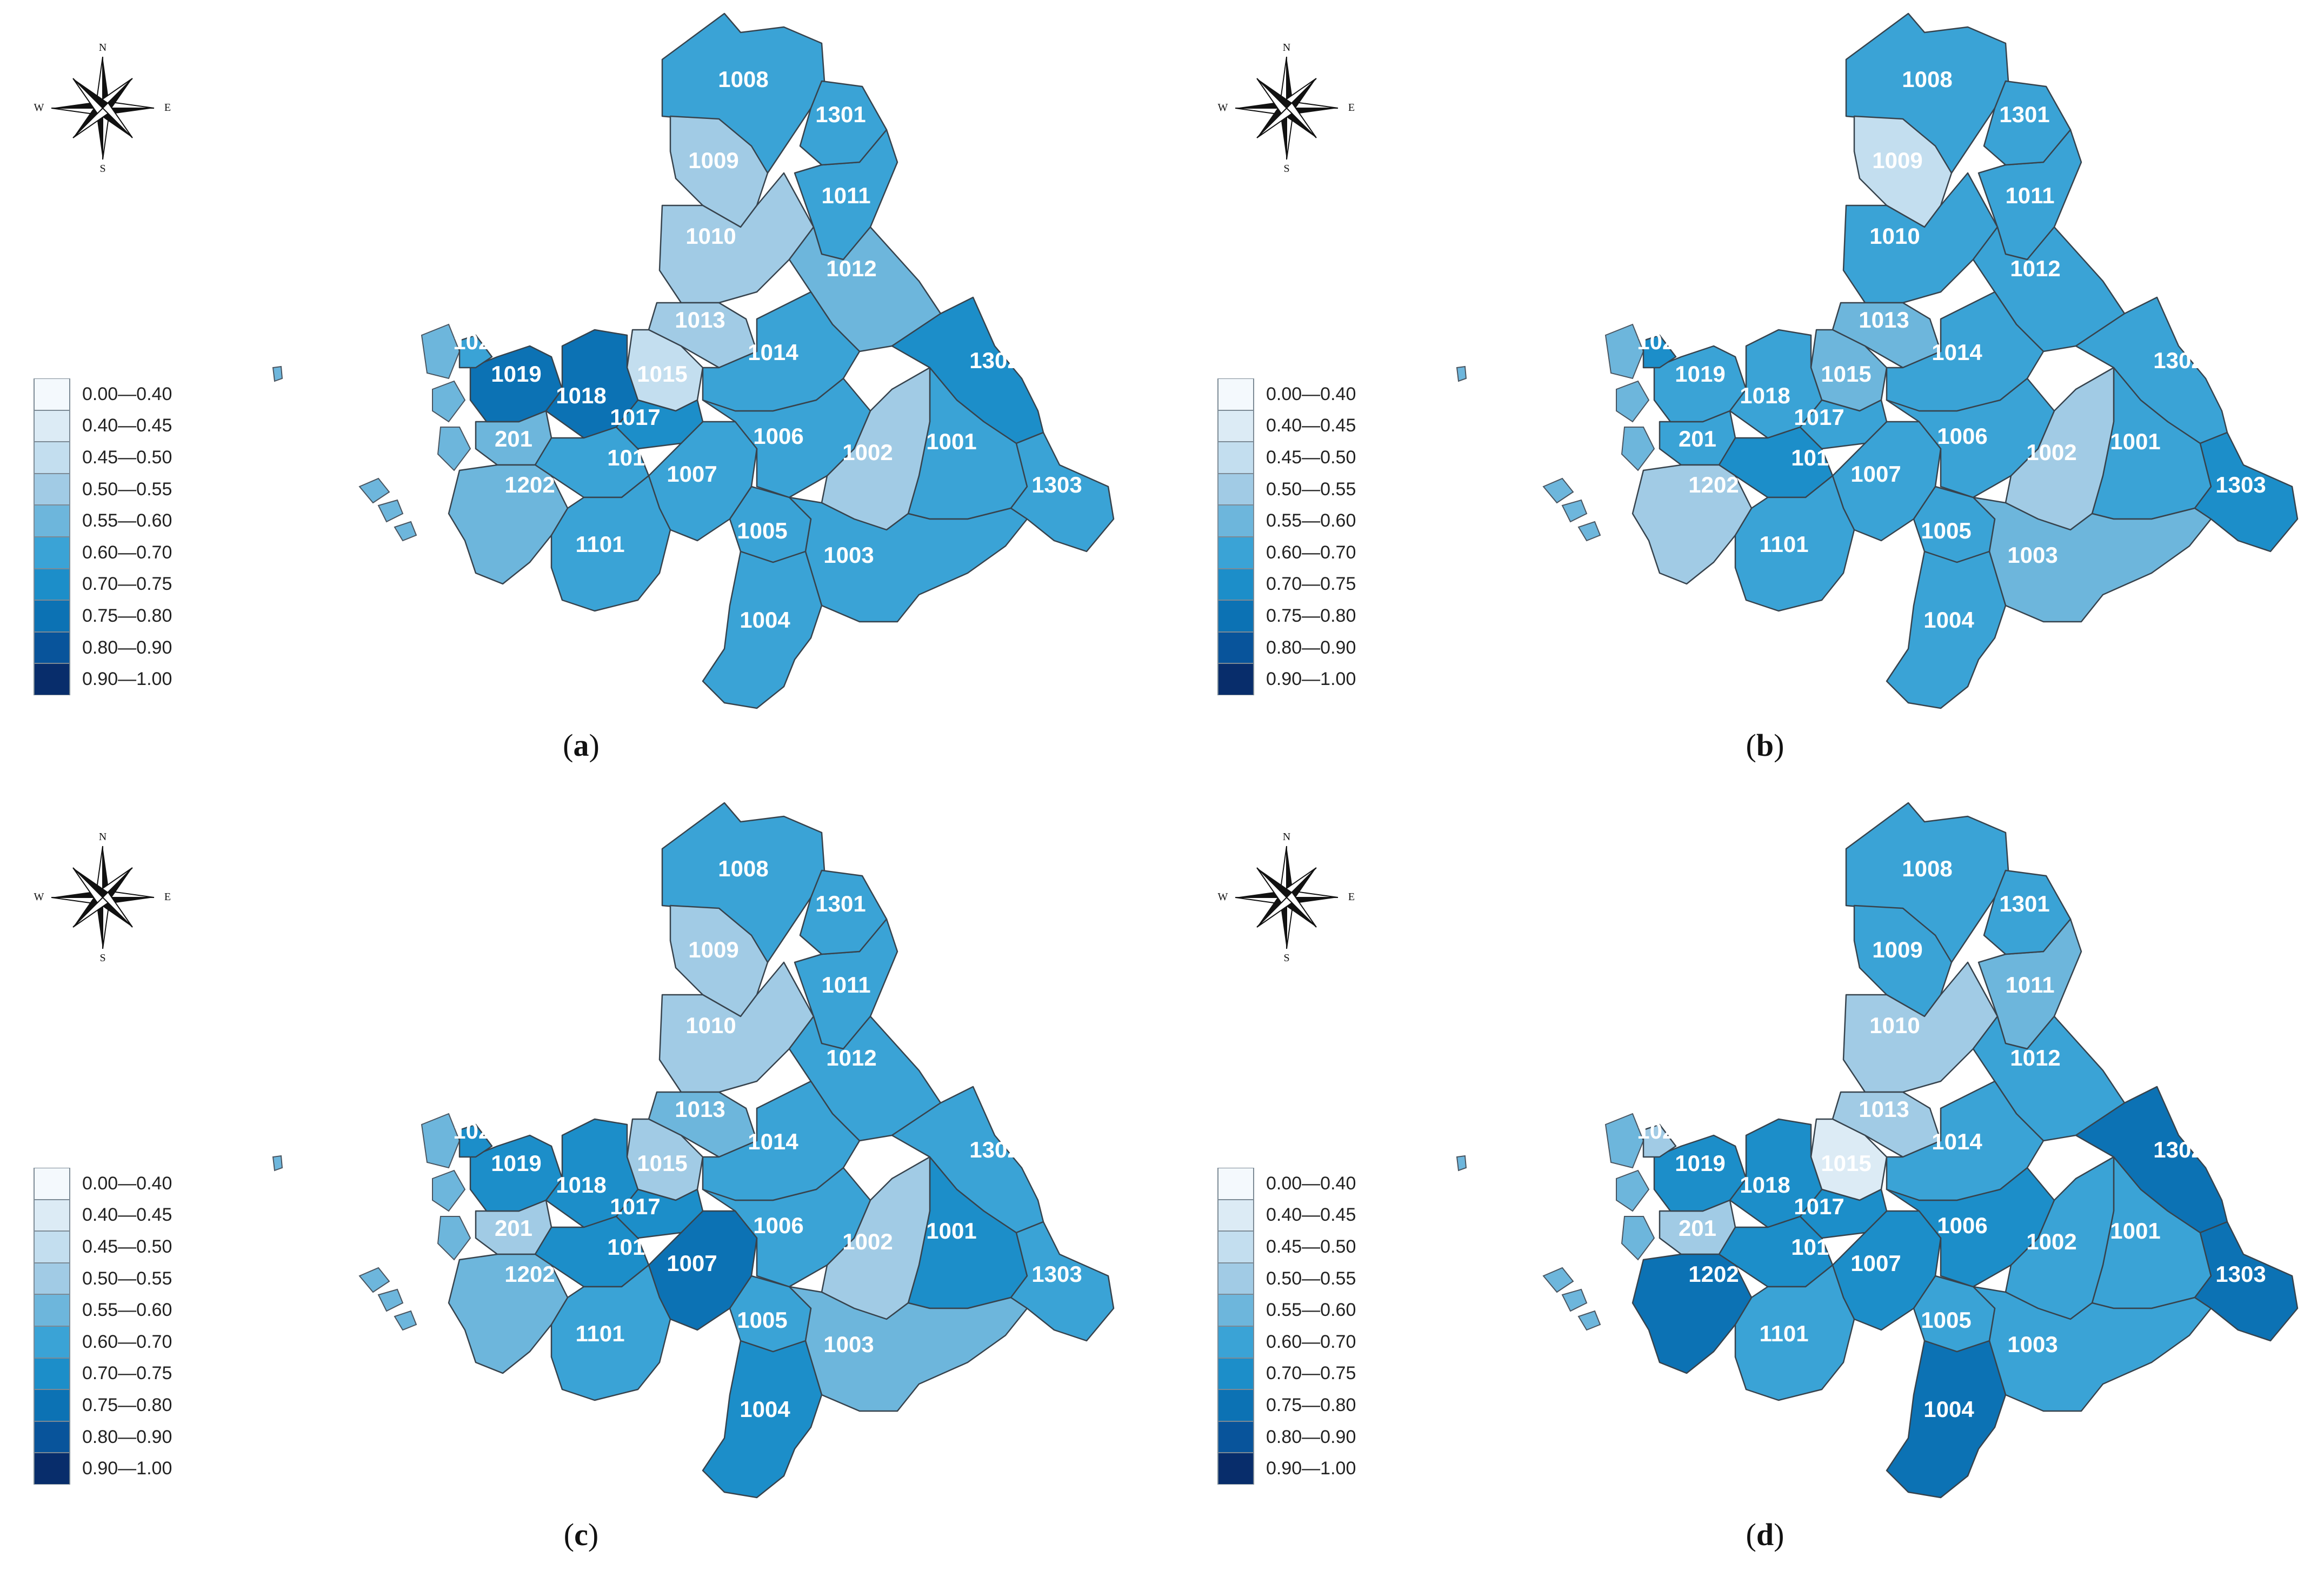  Describe the element at coordinates (581, 1534) in the screenshot. I see `panel-caption: (c)` at that location.